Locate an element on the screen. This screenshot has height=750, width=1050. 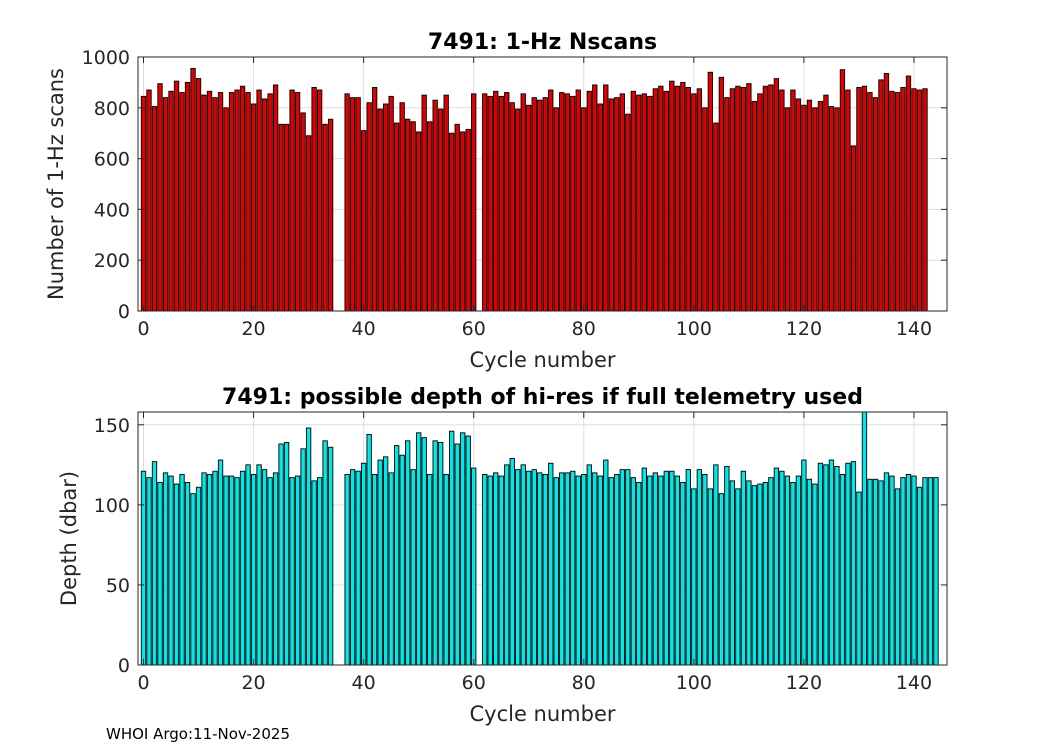
x-tick-label: 0 is located at coordinates (143, 683).